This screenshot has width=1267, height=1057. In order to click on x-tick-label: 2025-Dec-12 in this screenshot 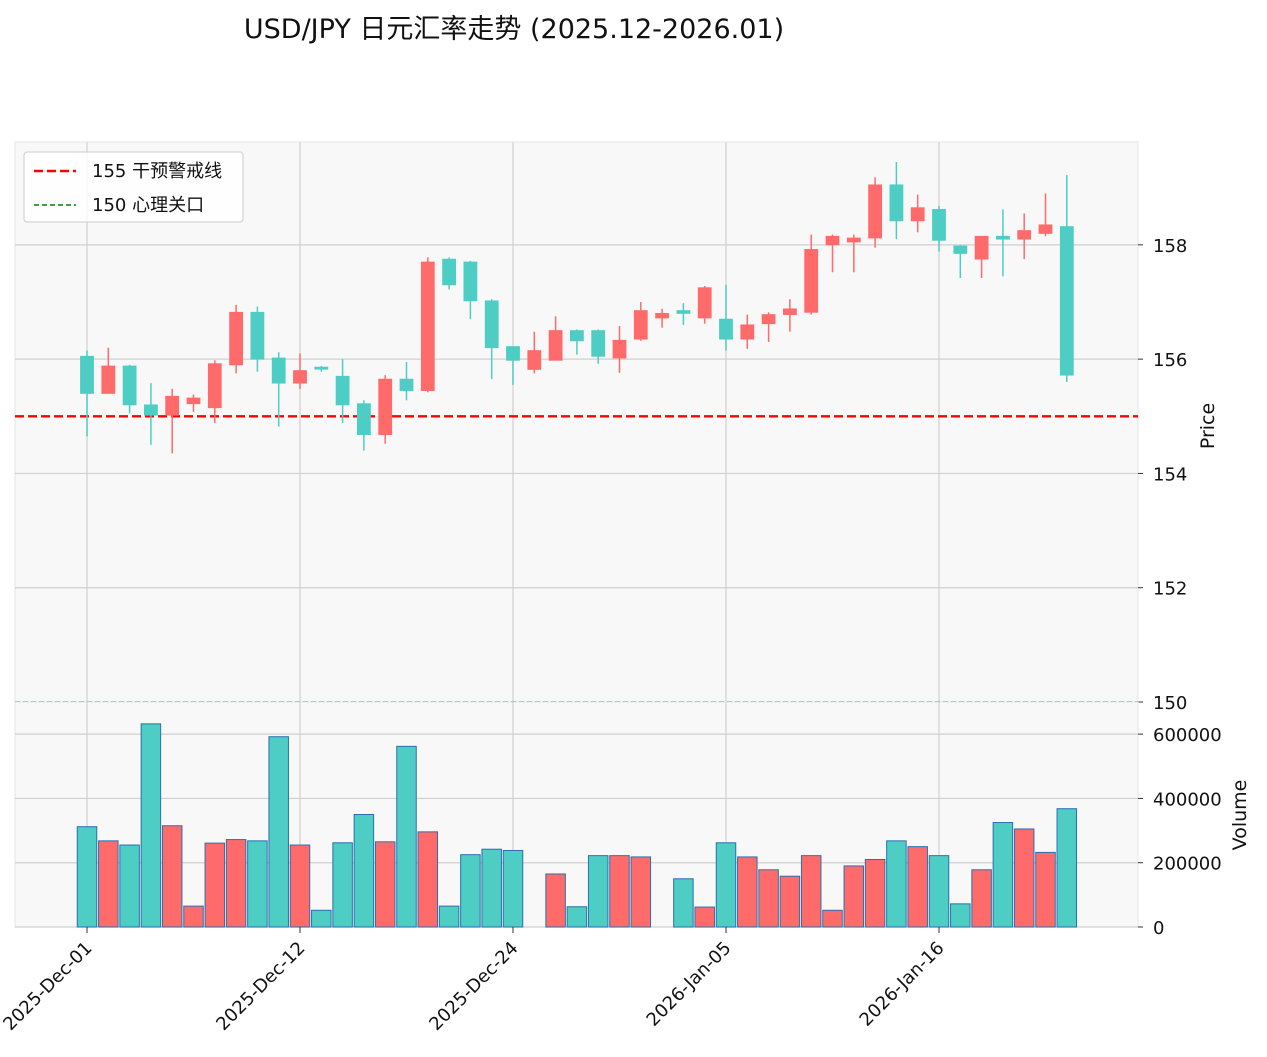, I will do `click(260, 986)`.